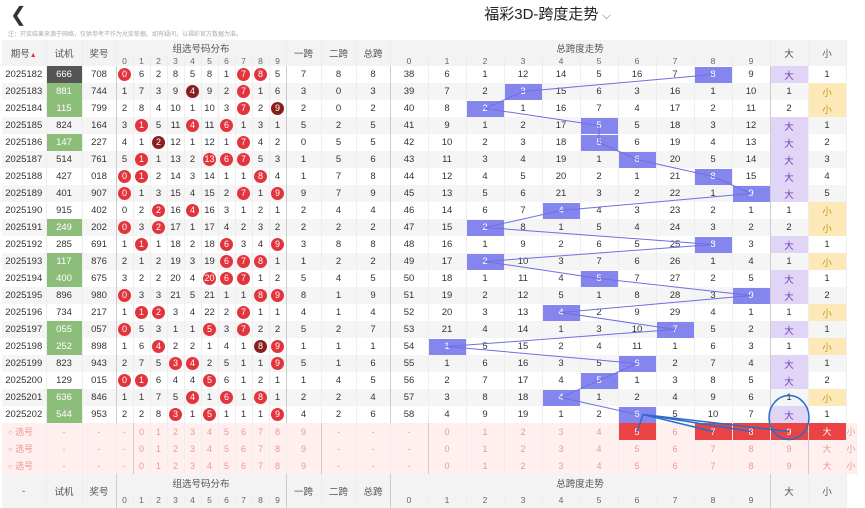 Image resolution: width=865 pixels, height=508 pixels. I want to click on page-title: 福彩3D-跨度走势 ⌵, so click(432, 13).